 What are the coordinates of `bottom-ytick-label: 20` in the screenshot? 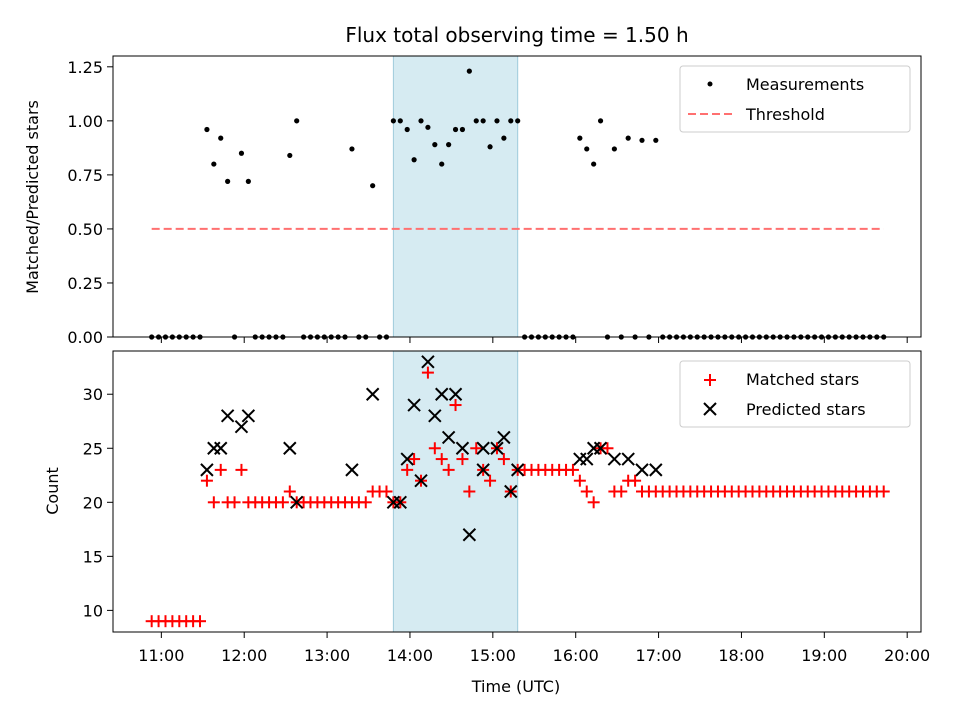 It's located at (93, 502).